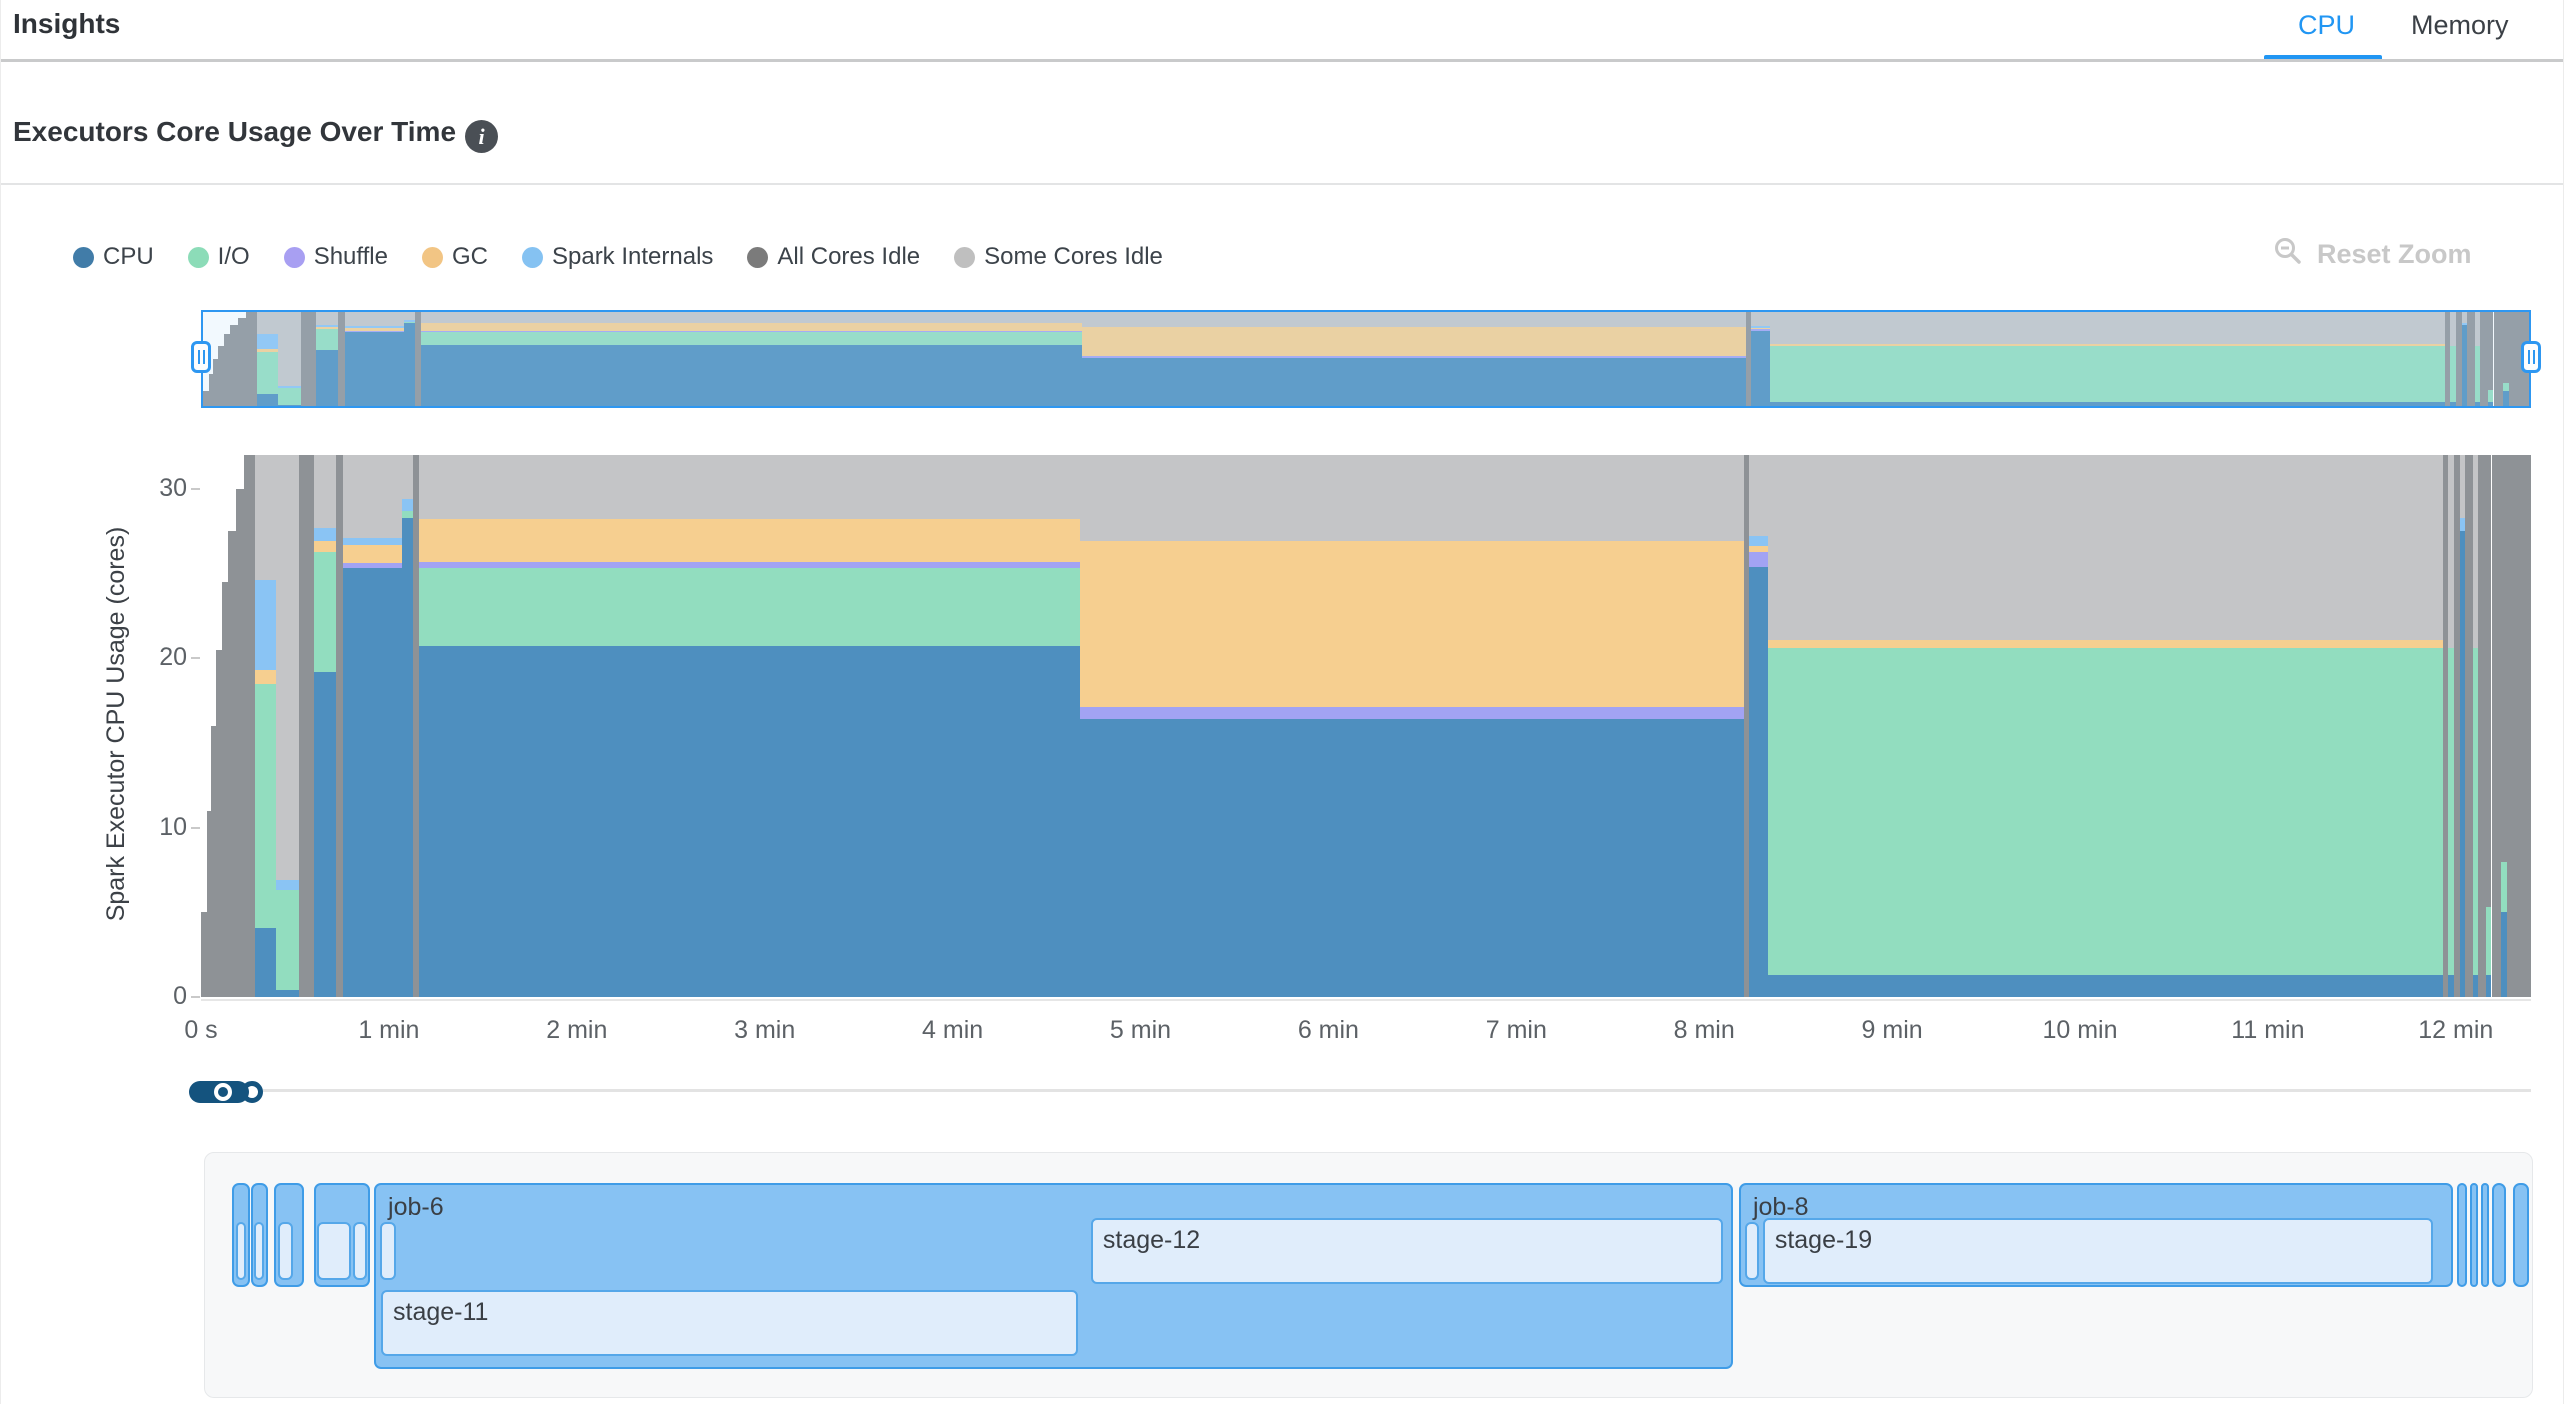 The image size is (2564, 1404). Describe the element at coordinates (2080, 1030) in the screenshot. I see `x-tick-label: 10 min` at that location.